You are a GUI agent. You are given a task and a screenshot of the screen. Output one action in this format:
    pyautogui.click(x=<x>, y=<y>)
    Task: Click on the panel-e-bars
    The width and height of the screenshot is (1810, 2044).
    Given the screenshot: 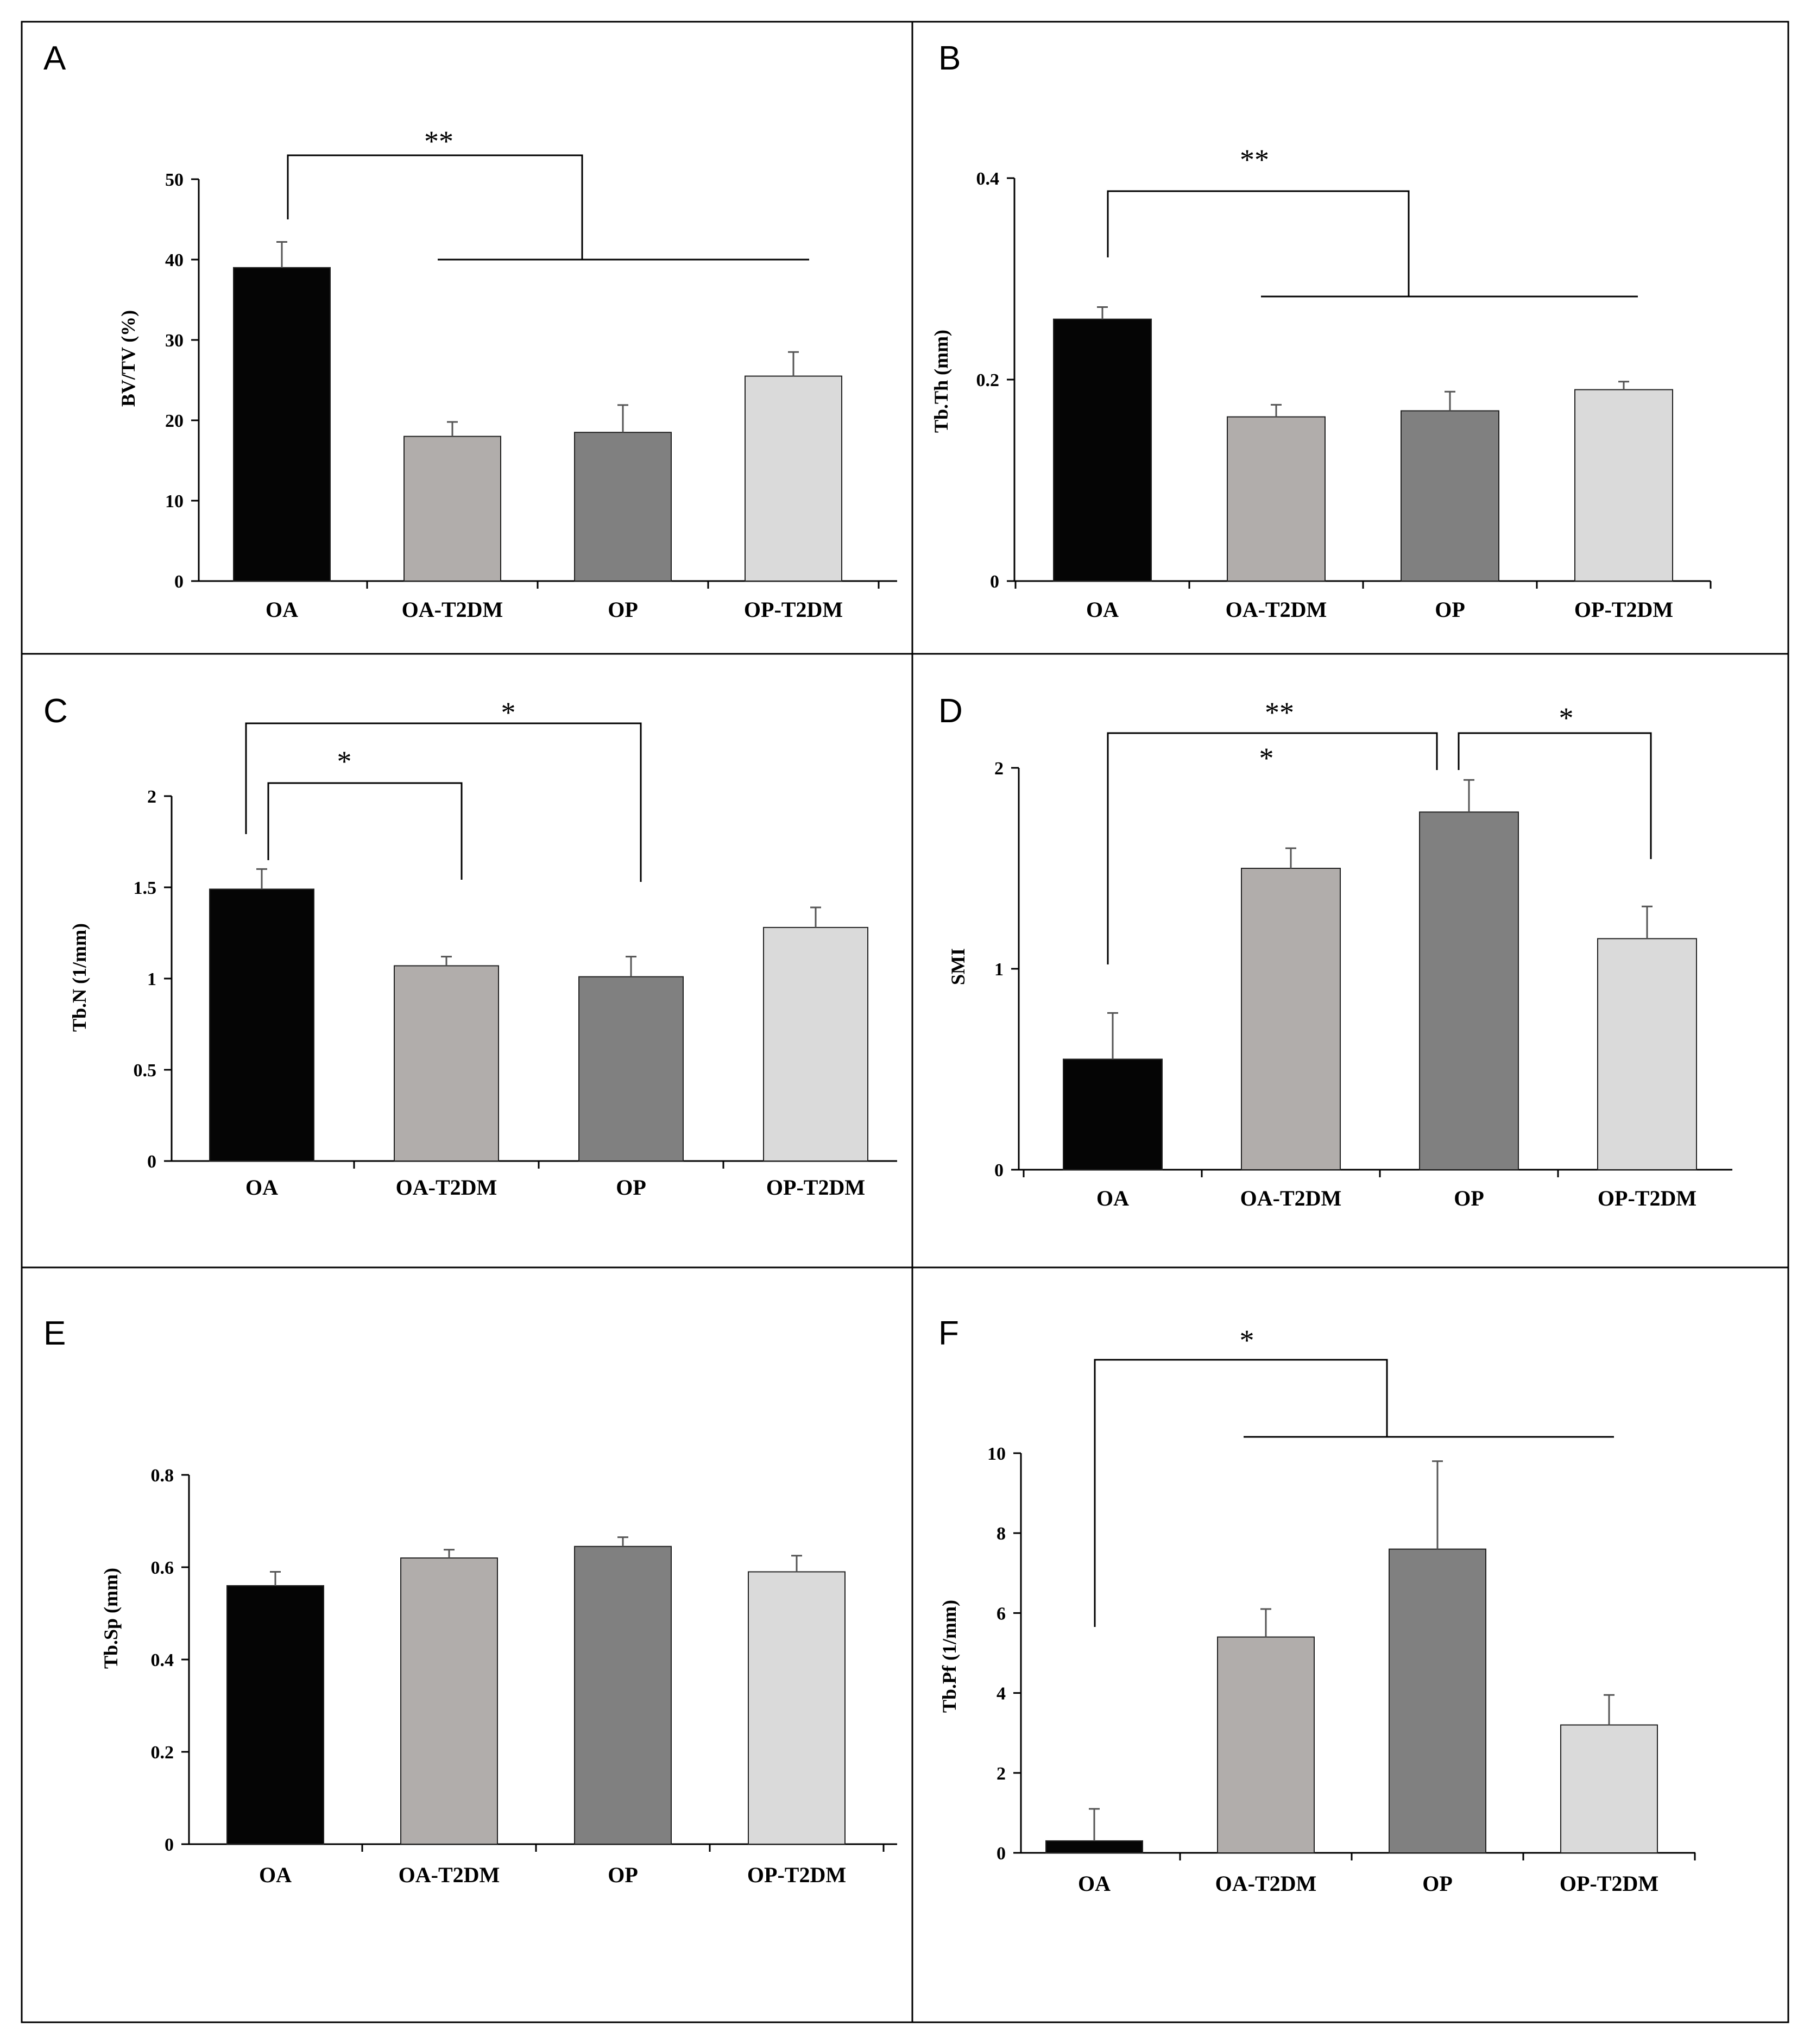 What is the action you would take?
    pyautogui.click(x=536, y=1695)
    